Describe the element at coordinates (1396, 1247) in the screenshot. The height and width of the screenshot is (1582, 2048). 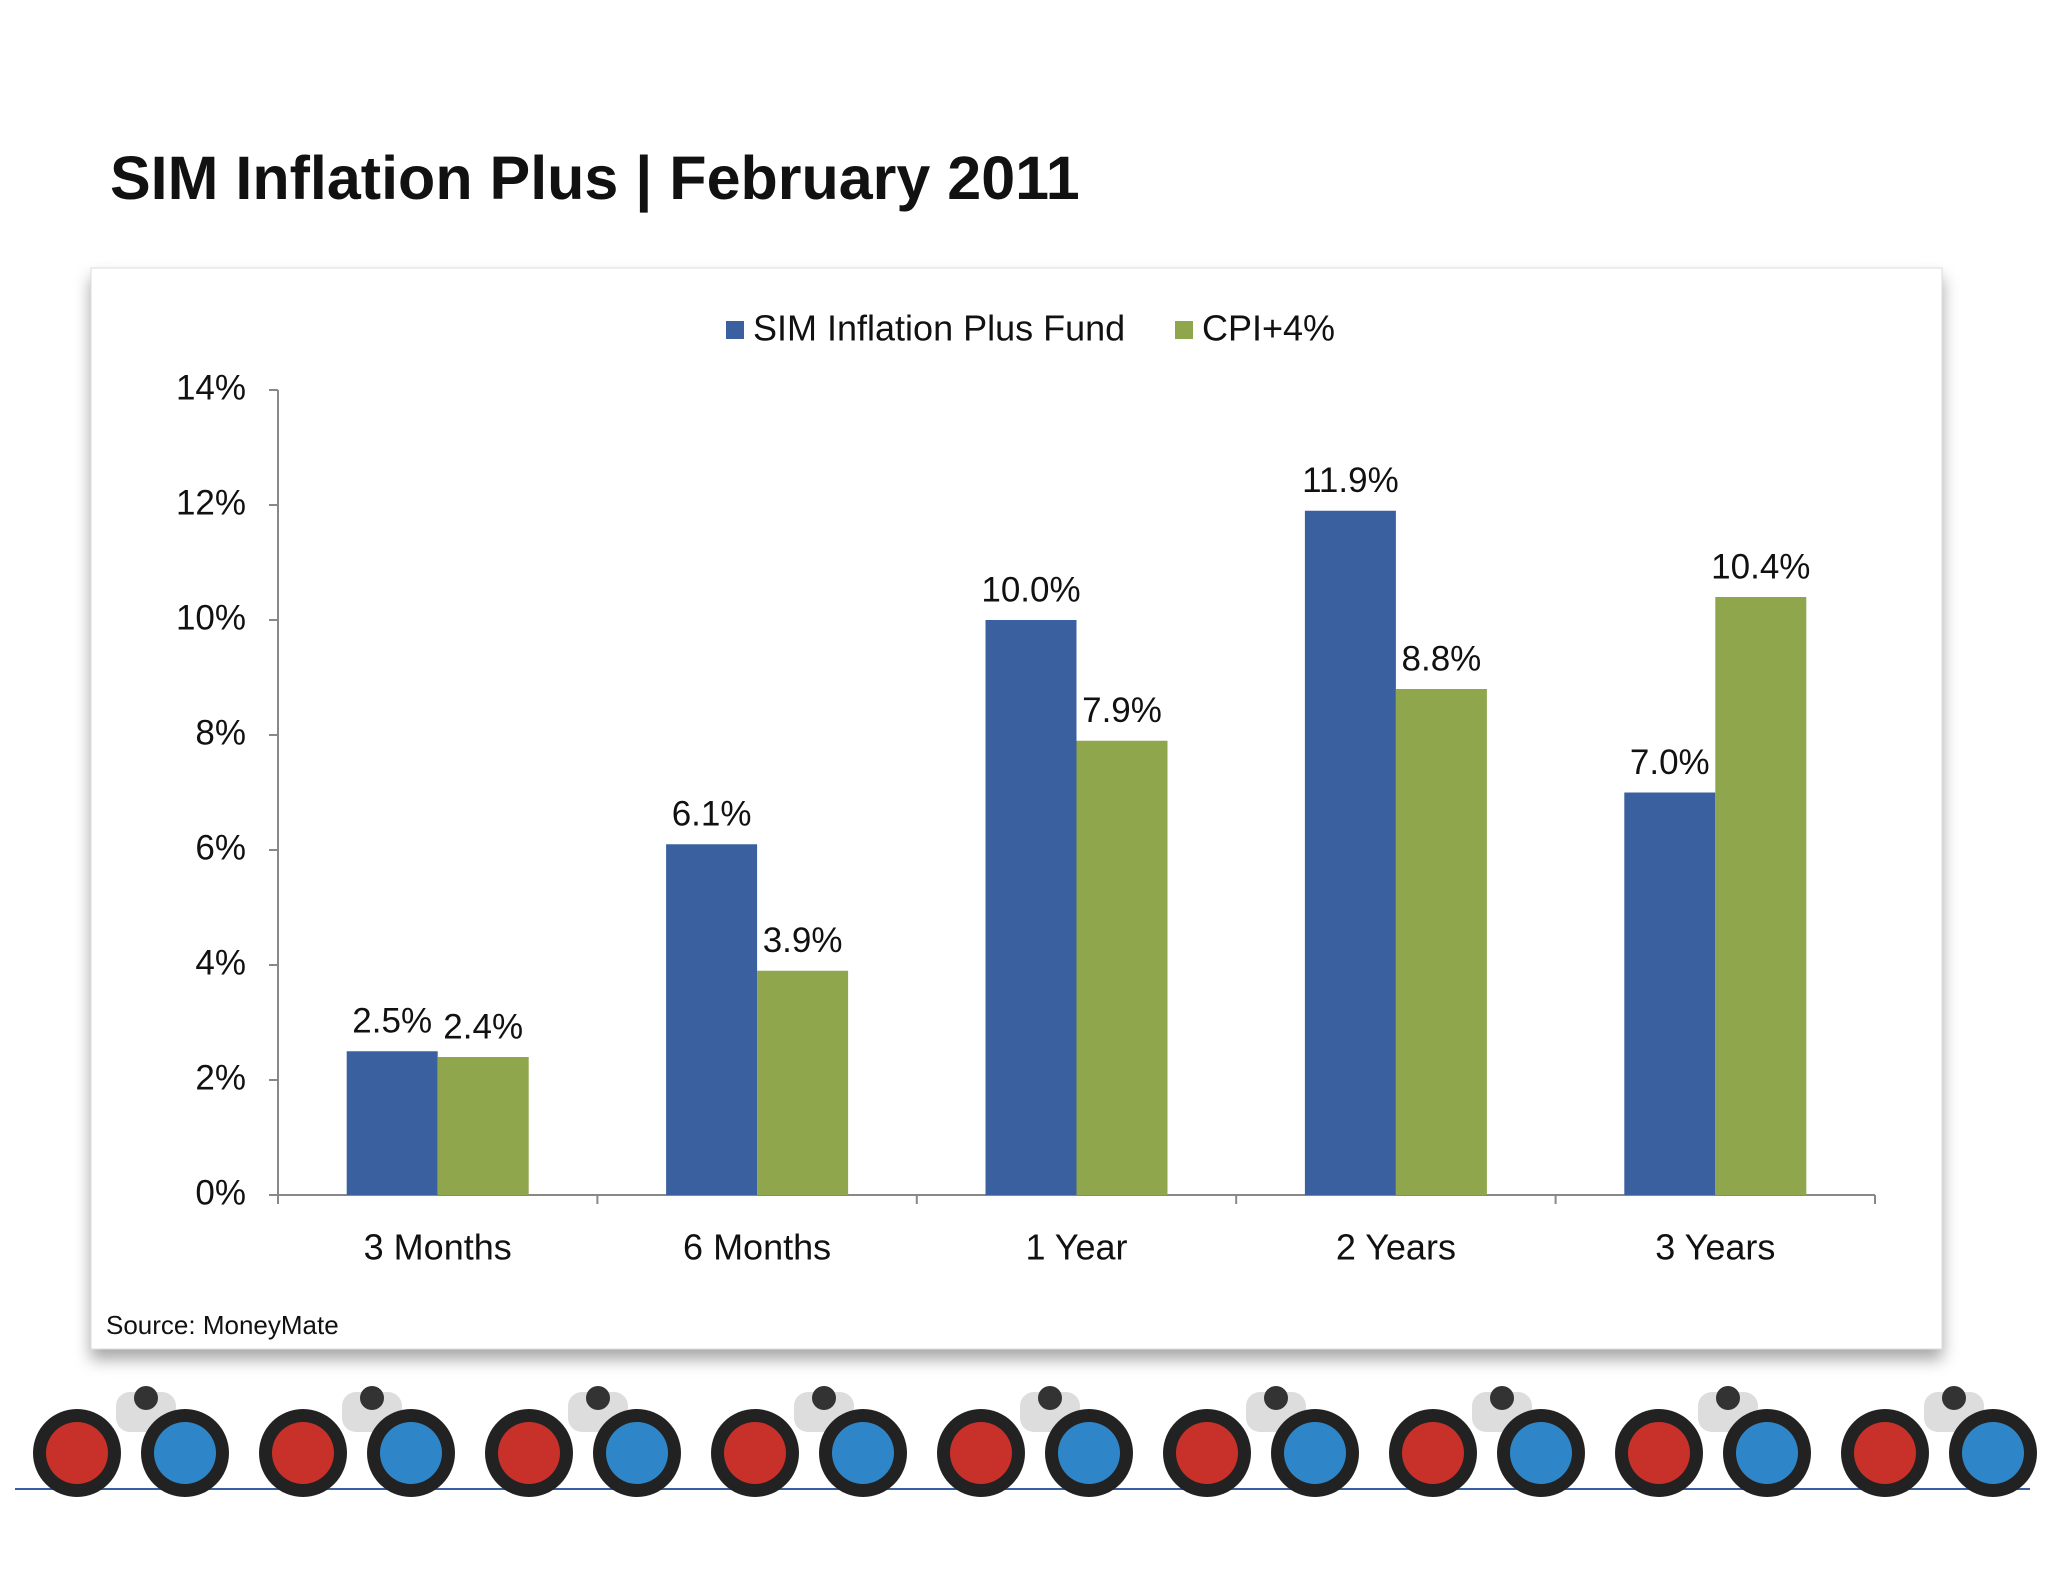
I see `x-tick-label: 2 Years` at that location.